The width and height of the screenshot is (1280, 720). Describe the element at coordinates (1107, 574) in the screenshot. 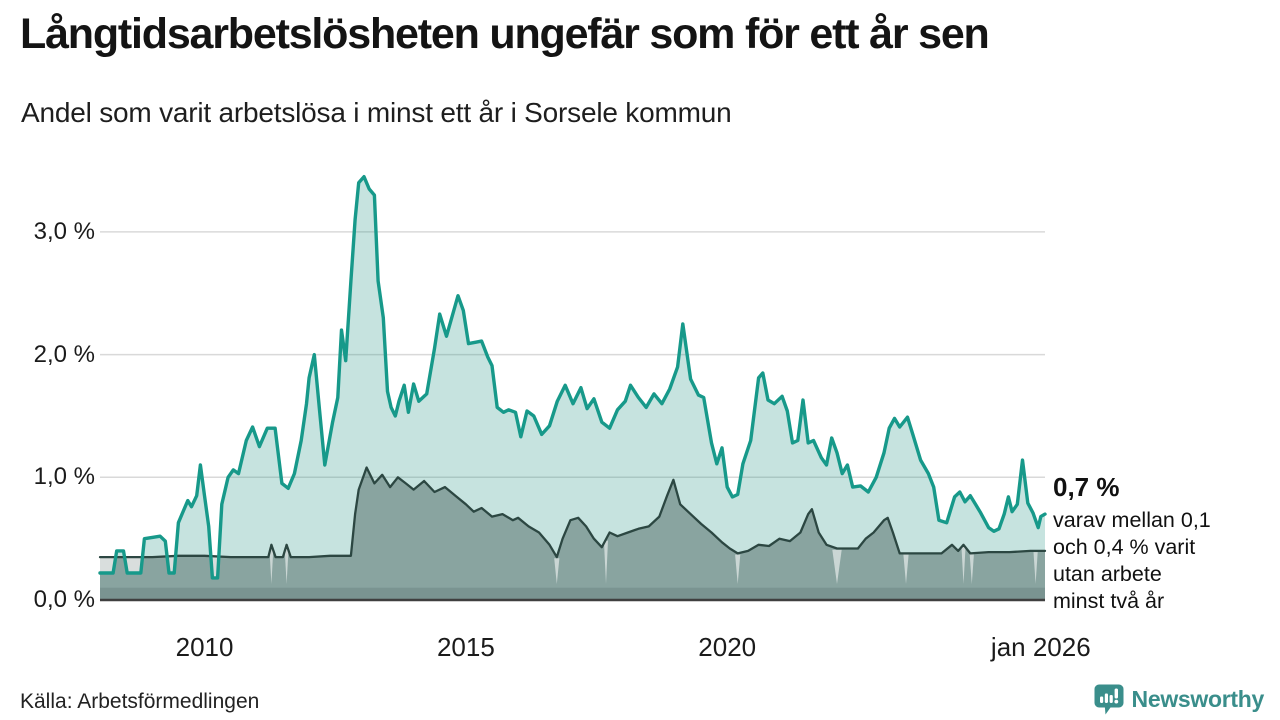

I see `annotation-line-3: utan arbete` at that location.